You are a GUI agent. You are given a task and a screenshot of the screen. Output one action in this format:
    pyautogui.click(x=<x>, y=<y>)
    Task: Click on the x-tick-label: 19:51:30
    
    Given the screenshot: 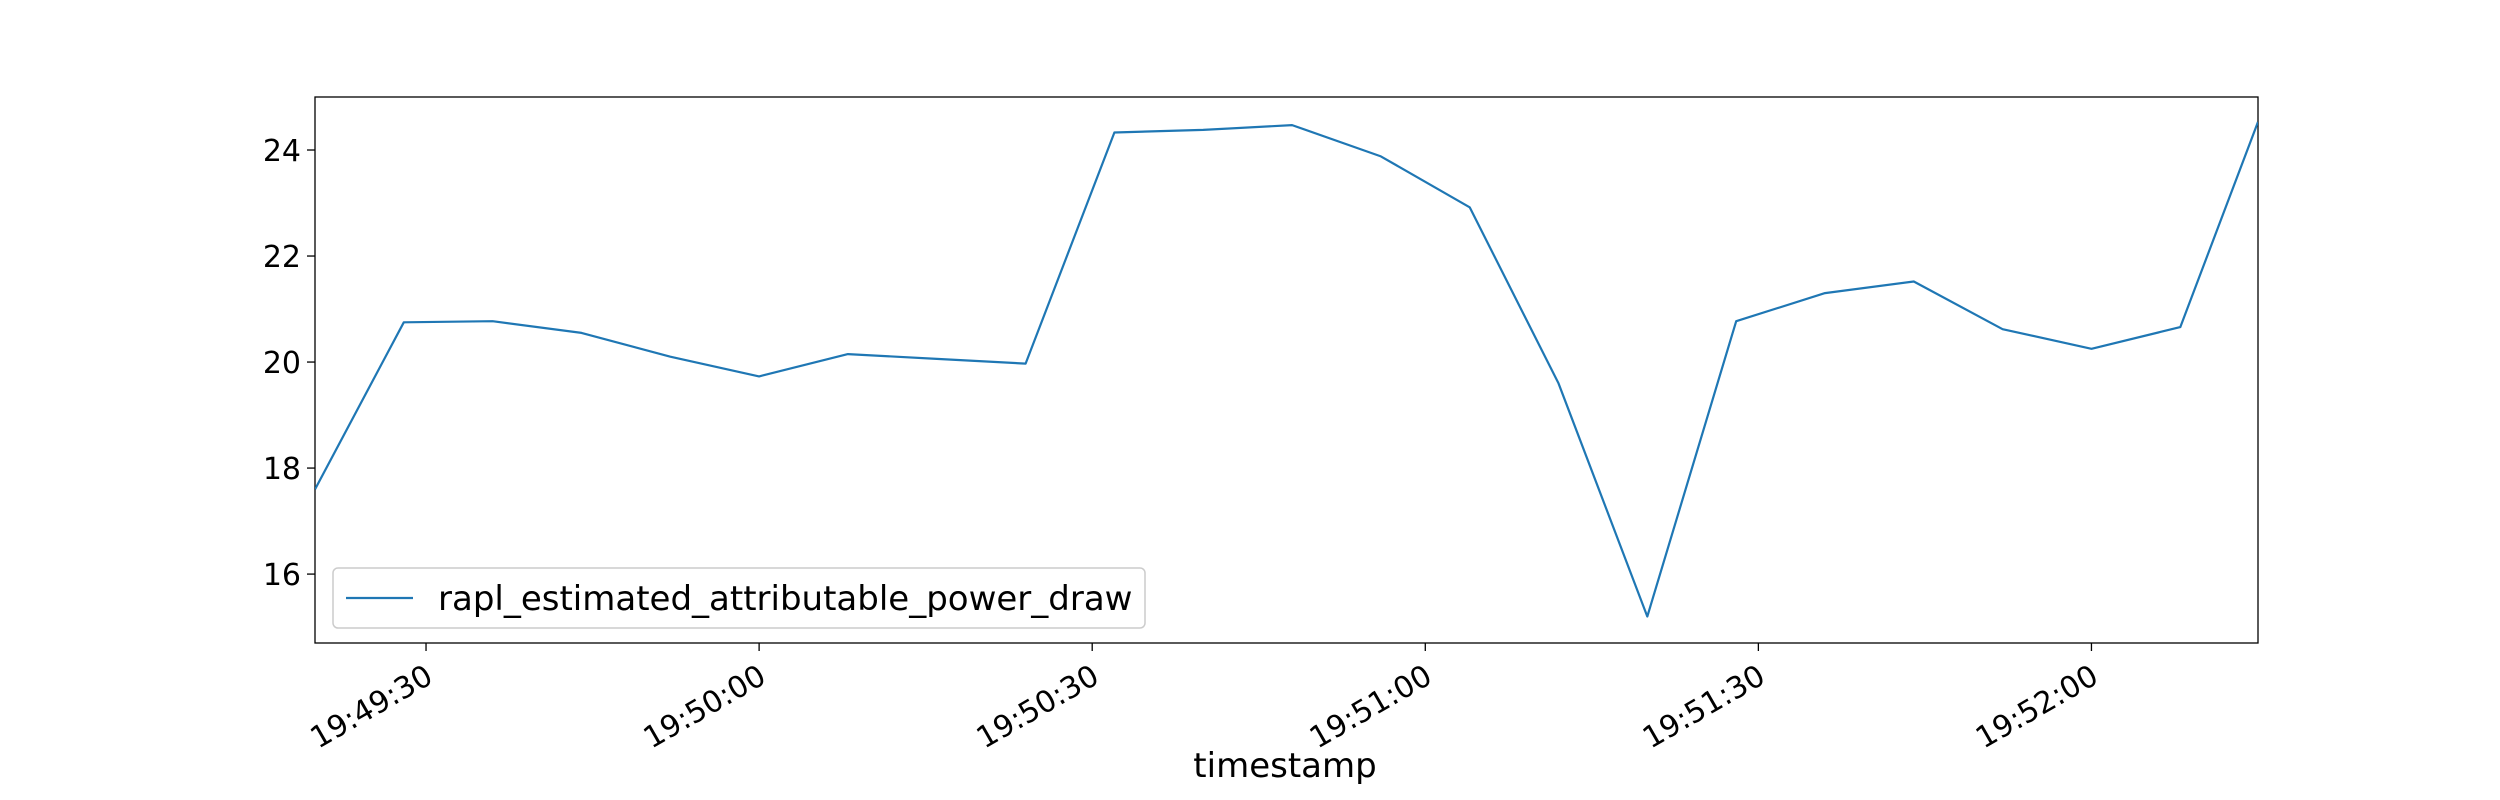 What is the action you would take?
    pyautogui.click(x=1704, y=707)
    